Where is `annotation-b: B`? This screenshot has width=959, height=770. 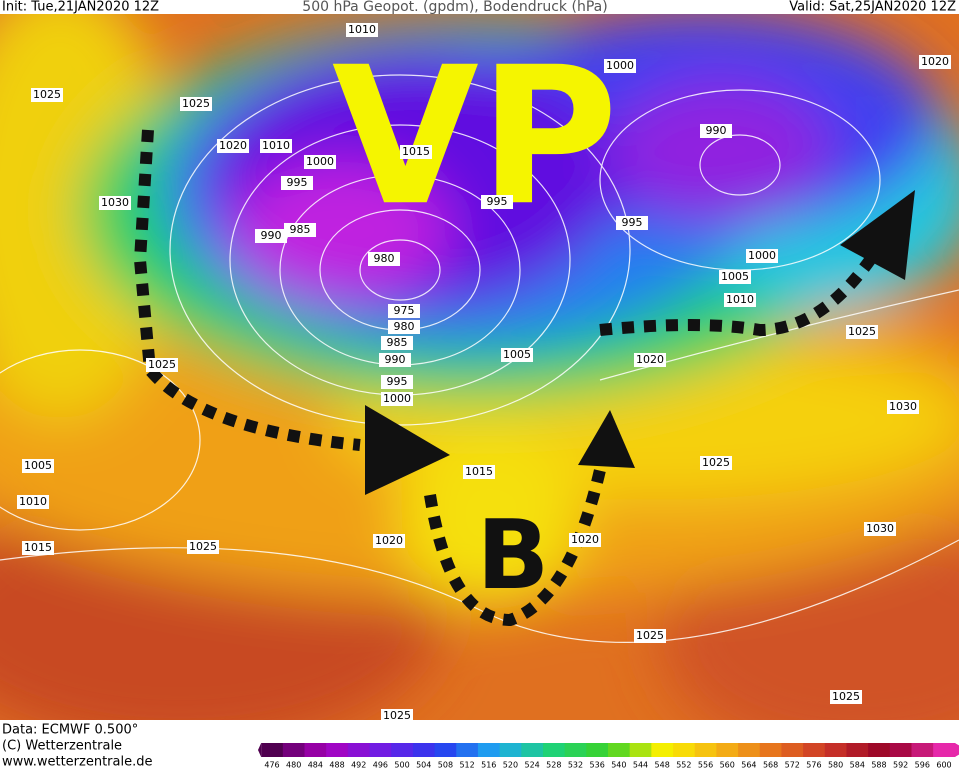
annotation-b: B is located at coordinates (513, 556).